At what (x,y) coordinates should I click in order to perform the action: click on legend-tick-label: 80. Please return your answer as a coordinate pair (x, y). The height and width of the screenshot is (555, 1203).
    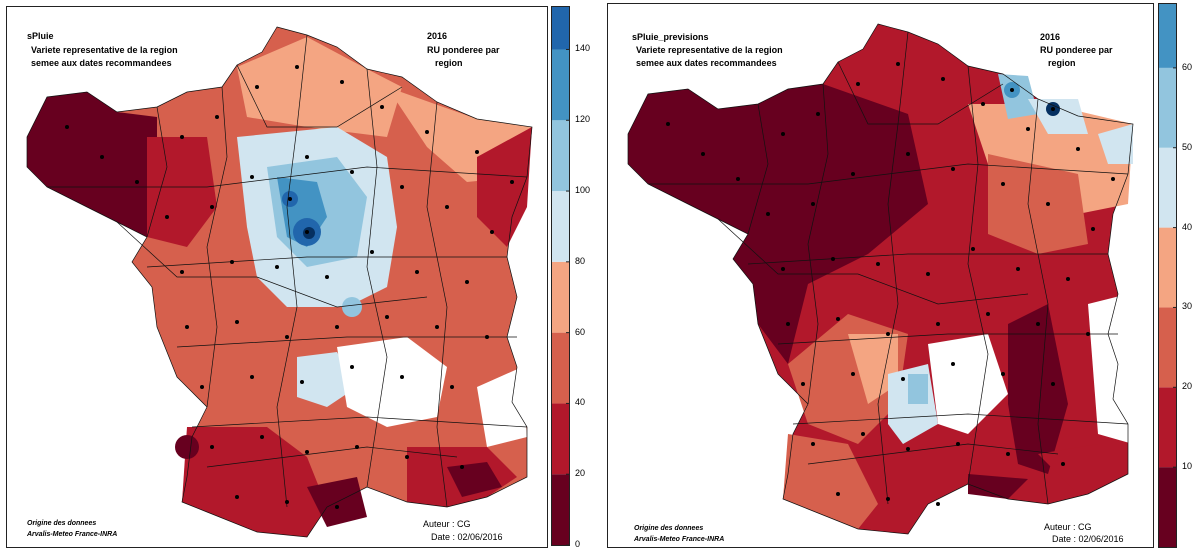
    Looking at the image, I should click on (580, 260).